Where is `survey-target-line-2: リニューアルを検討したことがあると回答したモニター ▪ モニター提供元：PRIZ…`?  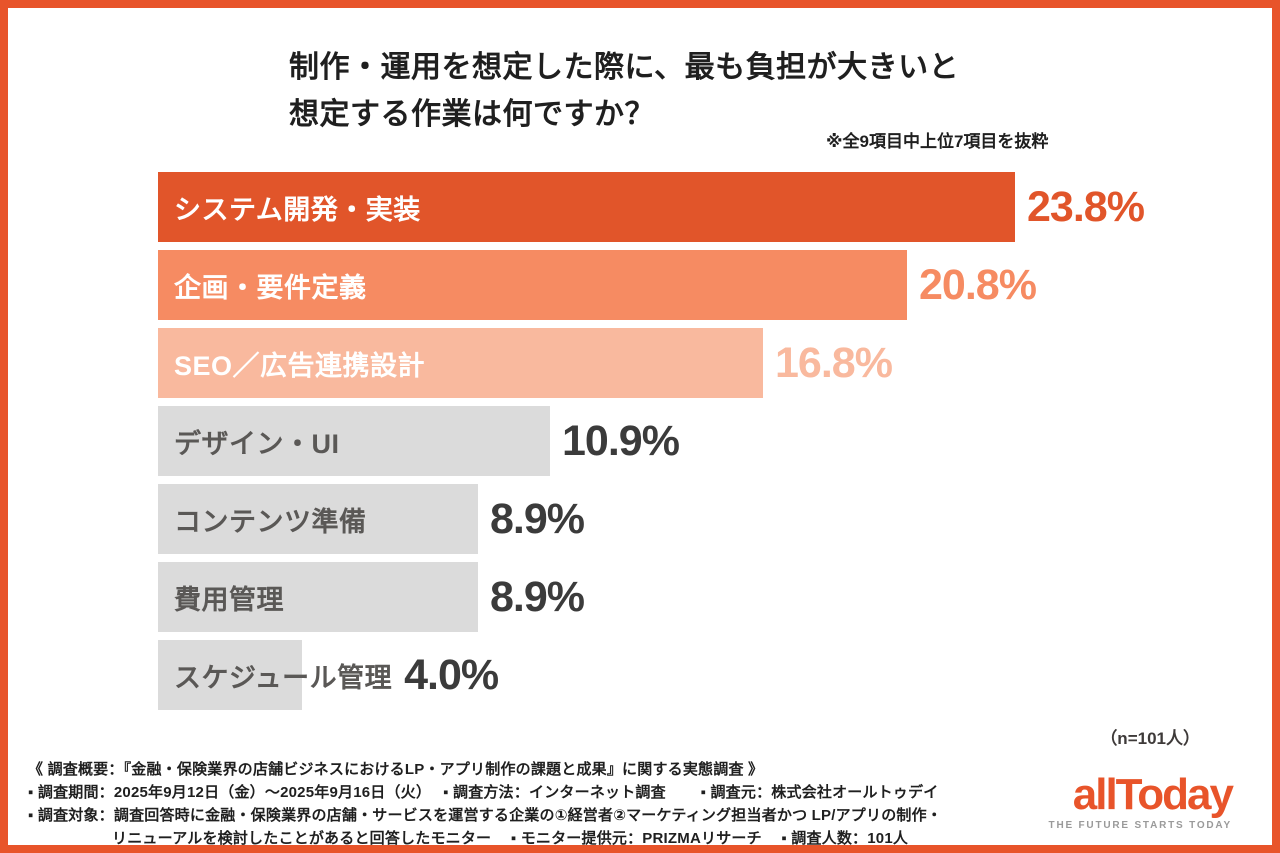
survey-target-line-2: リニューアルを検討したことがあると回答したモニター ▪ モニター提供元：PRIZ… is located at coordinates (510, 838).